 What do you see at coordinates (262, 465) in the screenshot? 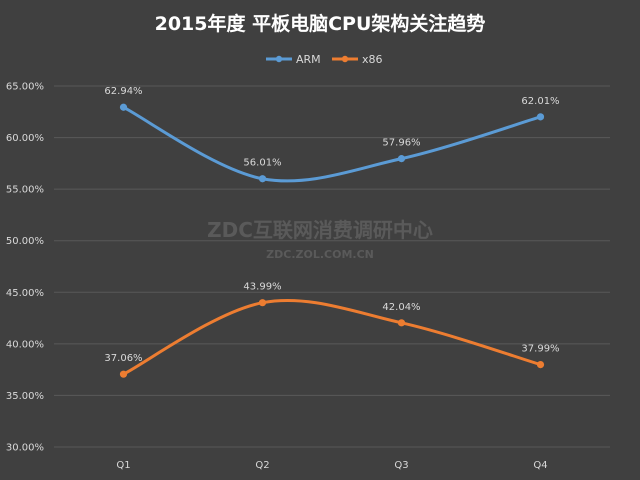
I see `x-tick-label: Q2` at bounding box center [262, 465].